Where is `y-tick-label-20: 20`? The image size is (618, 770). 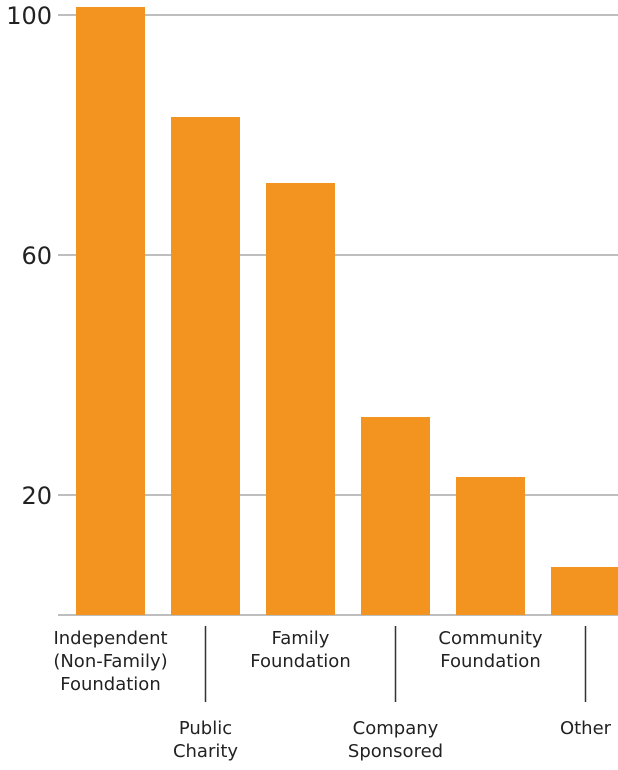 y-tick-label-20: 20 is located at coordinates (36, 496).